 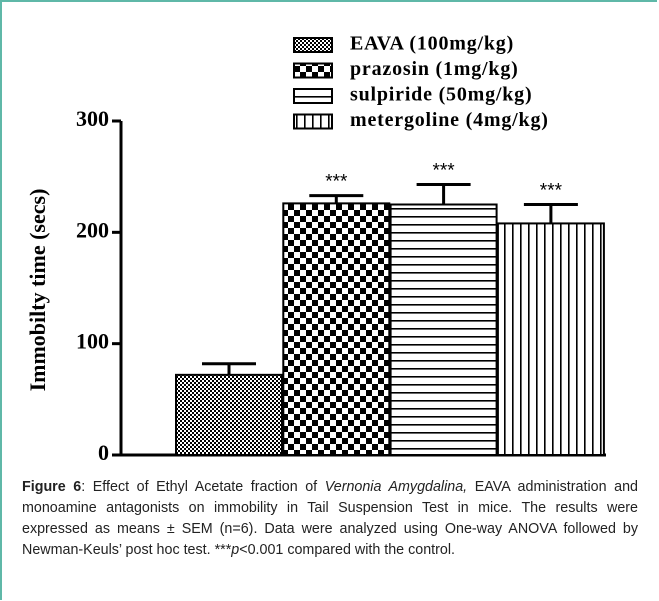 I want to click on caption-species: Vernonia Amygdalina,, so click(x=396, y=487).